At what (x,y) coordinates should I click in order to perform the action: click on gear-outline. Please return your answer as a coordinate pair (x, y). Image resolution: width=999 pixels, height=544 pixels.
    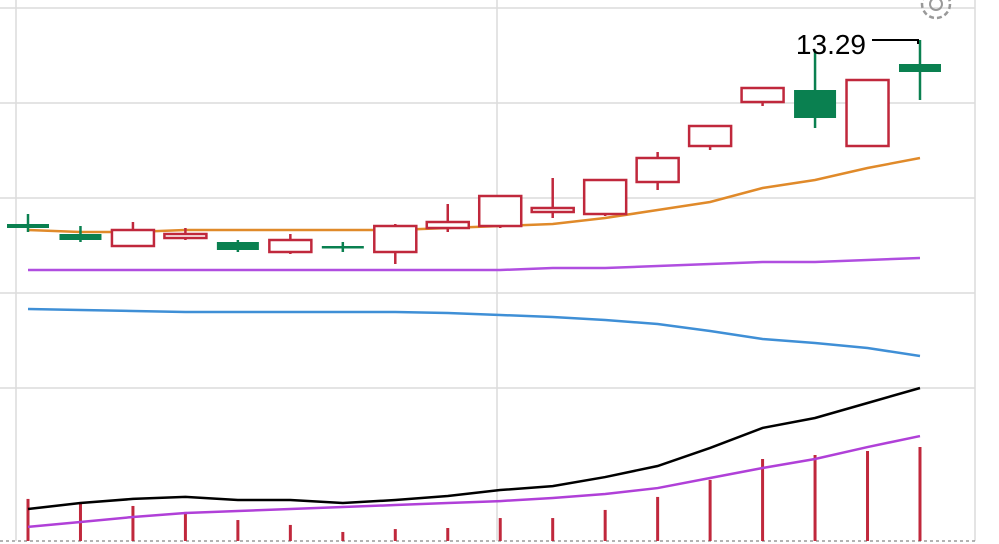
    Looking at the image, I should click on (936, 10).